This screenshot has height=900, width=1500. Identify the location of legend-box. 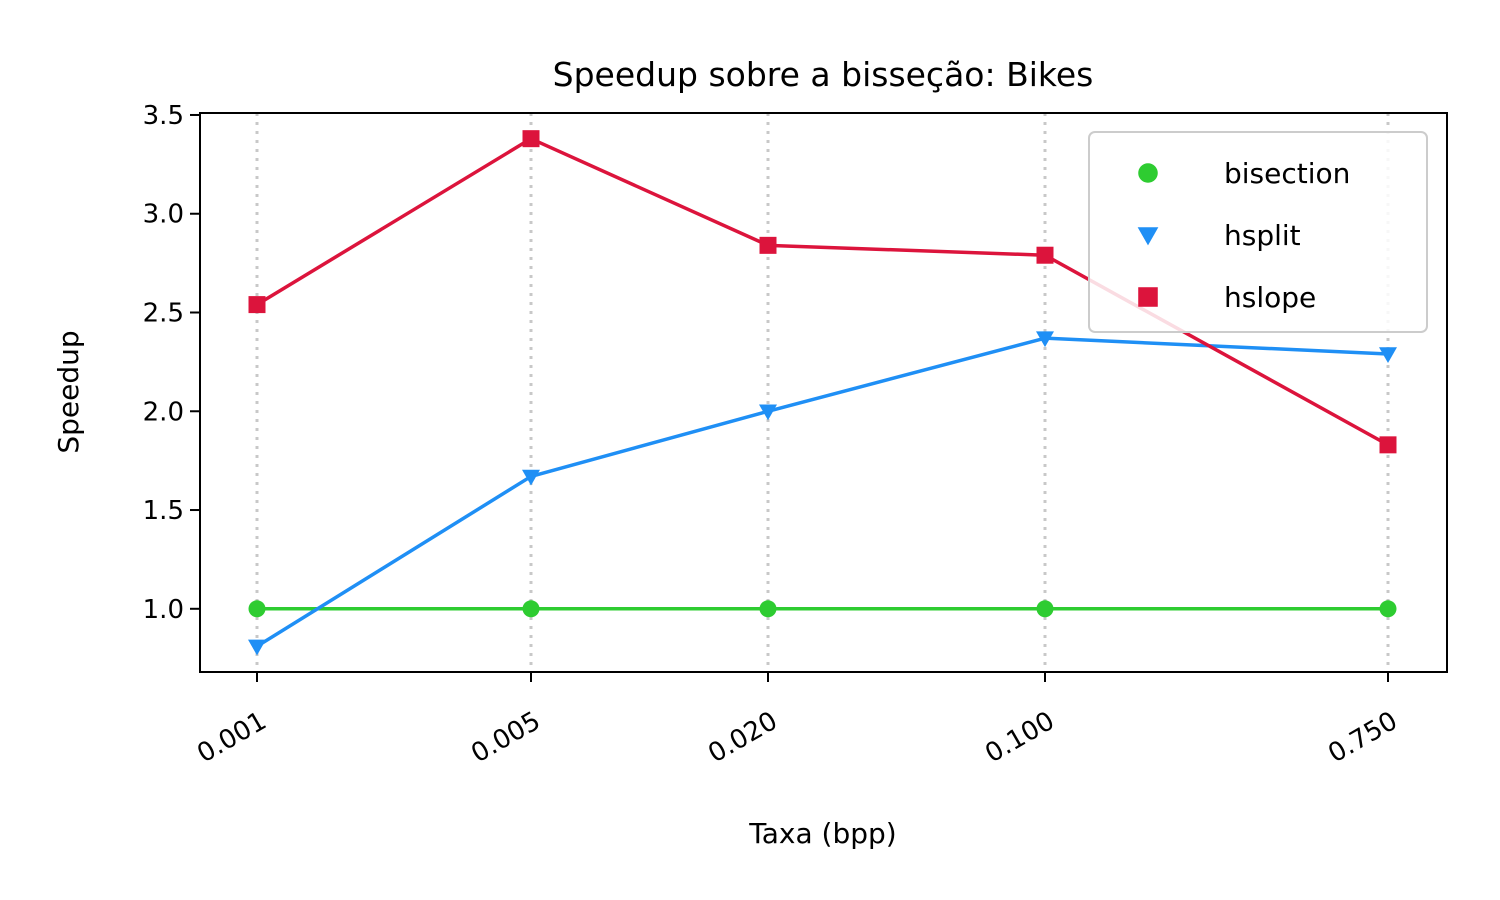
(1258, 232).